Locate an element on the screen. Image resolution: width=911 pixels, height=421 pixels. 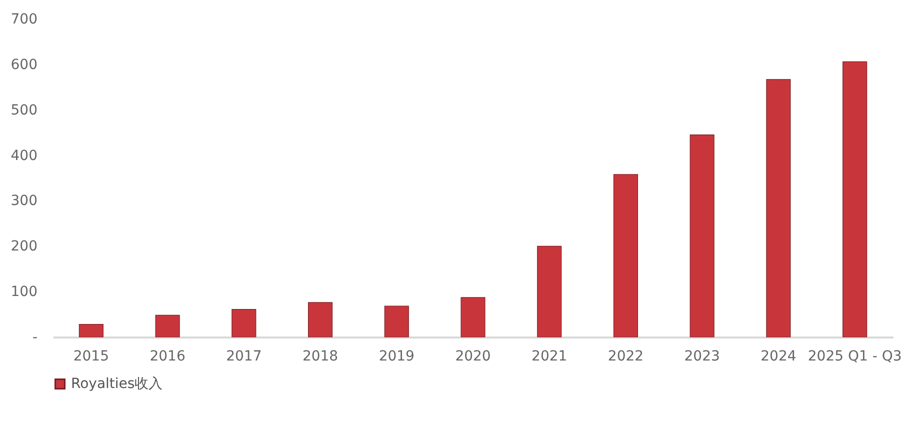
y-tick-label: 500 is located at coordinates (24, 110).